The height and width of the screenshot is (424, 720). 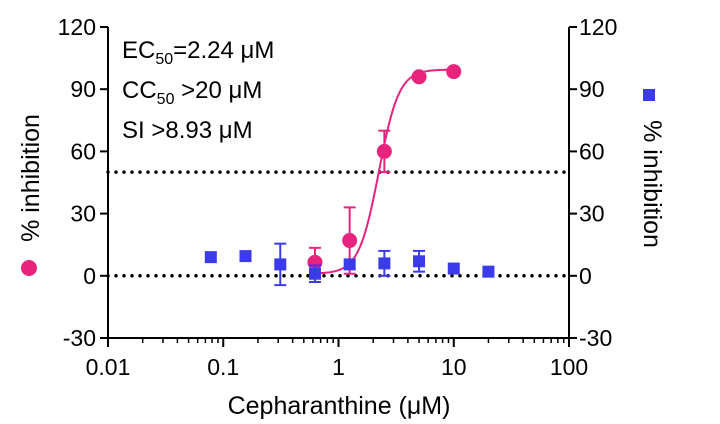 What do you see at coordinates (339, 406) in the screenshot?
I see `x-axis-label: Cepharanthine (μM)` at bounding box center [339, 406].